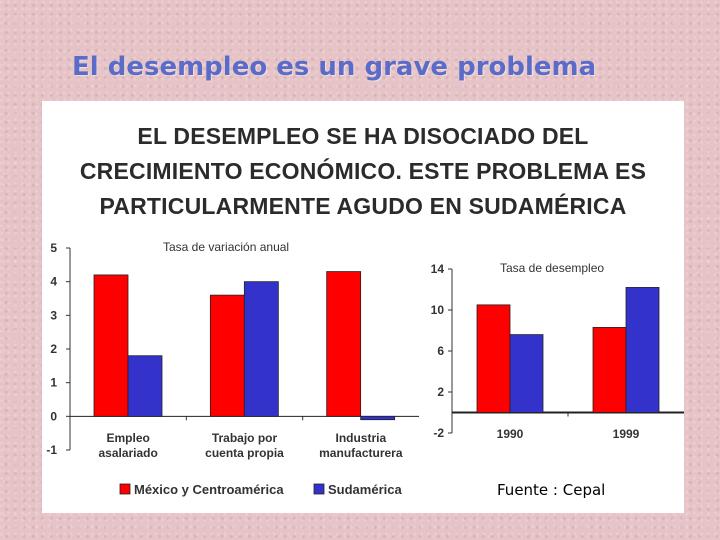 This screenshot has height=540, width=720. Describe the element at coordinates (51, 450) in the screenshot. I see `left-chart-y-tick-label: -1` at that location.